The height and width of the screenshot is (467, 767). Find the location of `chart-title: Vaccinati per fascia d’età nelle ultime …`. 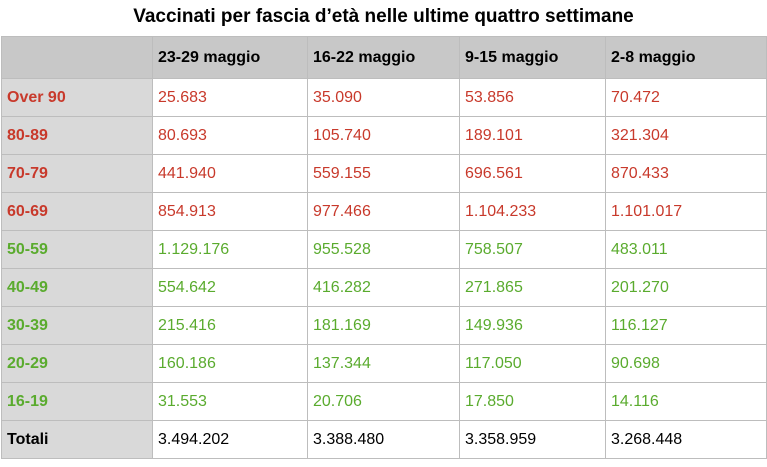

chart-title: Vaccinati per fascia d’età nelle ultime … is located at coordinates (383, 16).